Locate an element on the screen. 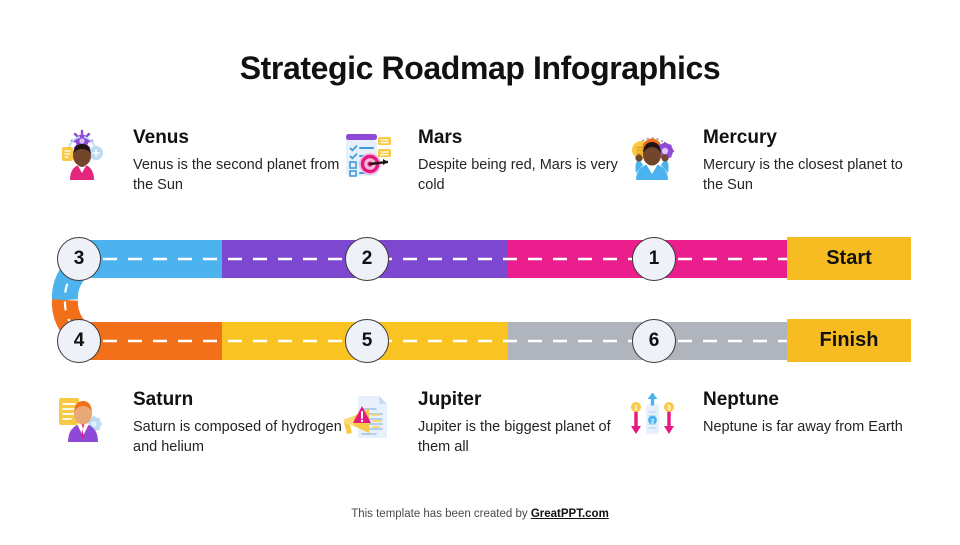  item-title: Saturn is located at coordinates (163, 399).